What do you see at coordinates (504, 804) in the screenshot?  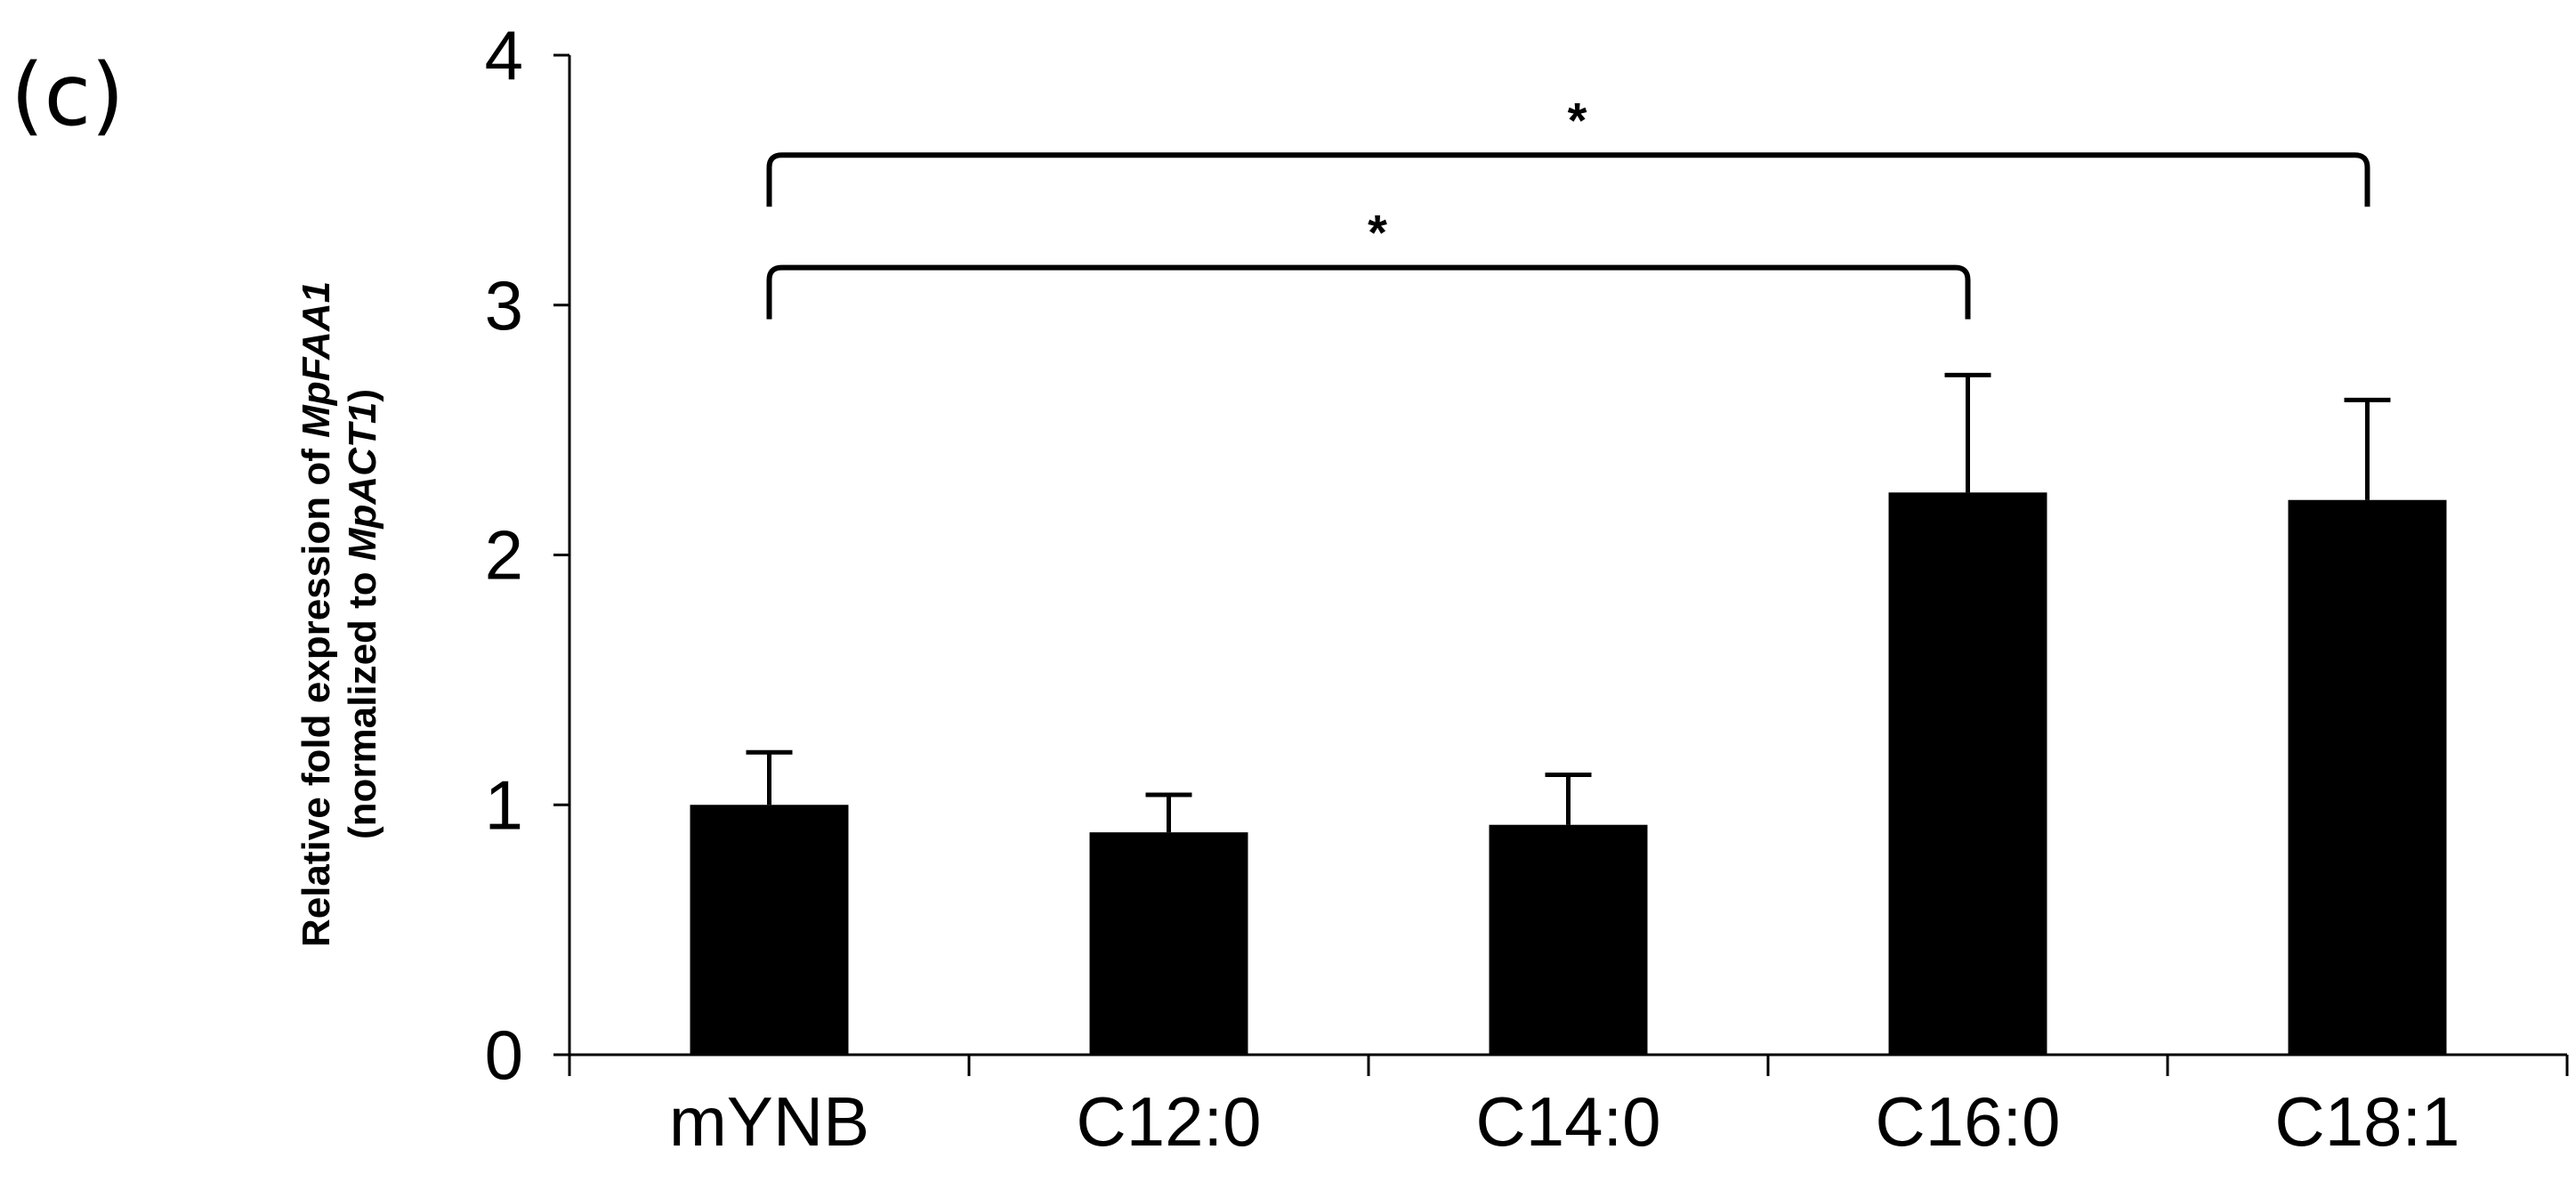 I see `y-tick-label: 1` at bounding box center [504, 804].